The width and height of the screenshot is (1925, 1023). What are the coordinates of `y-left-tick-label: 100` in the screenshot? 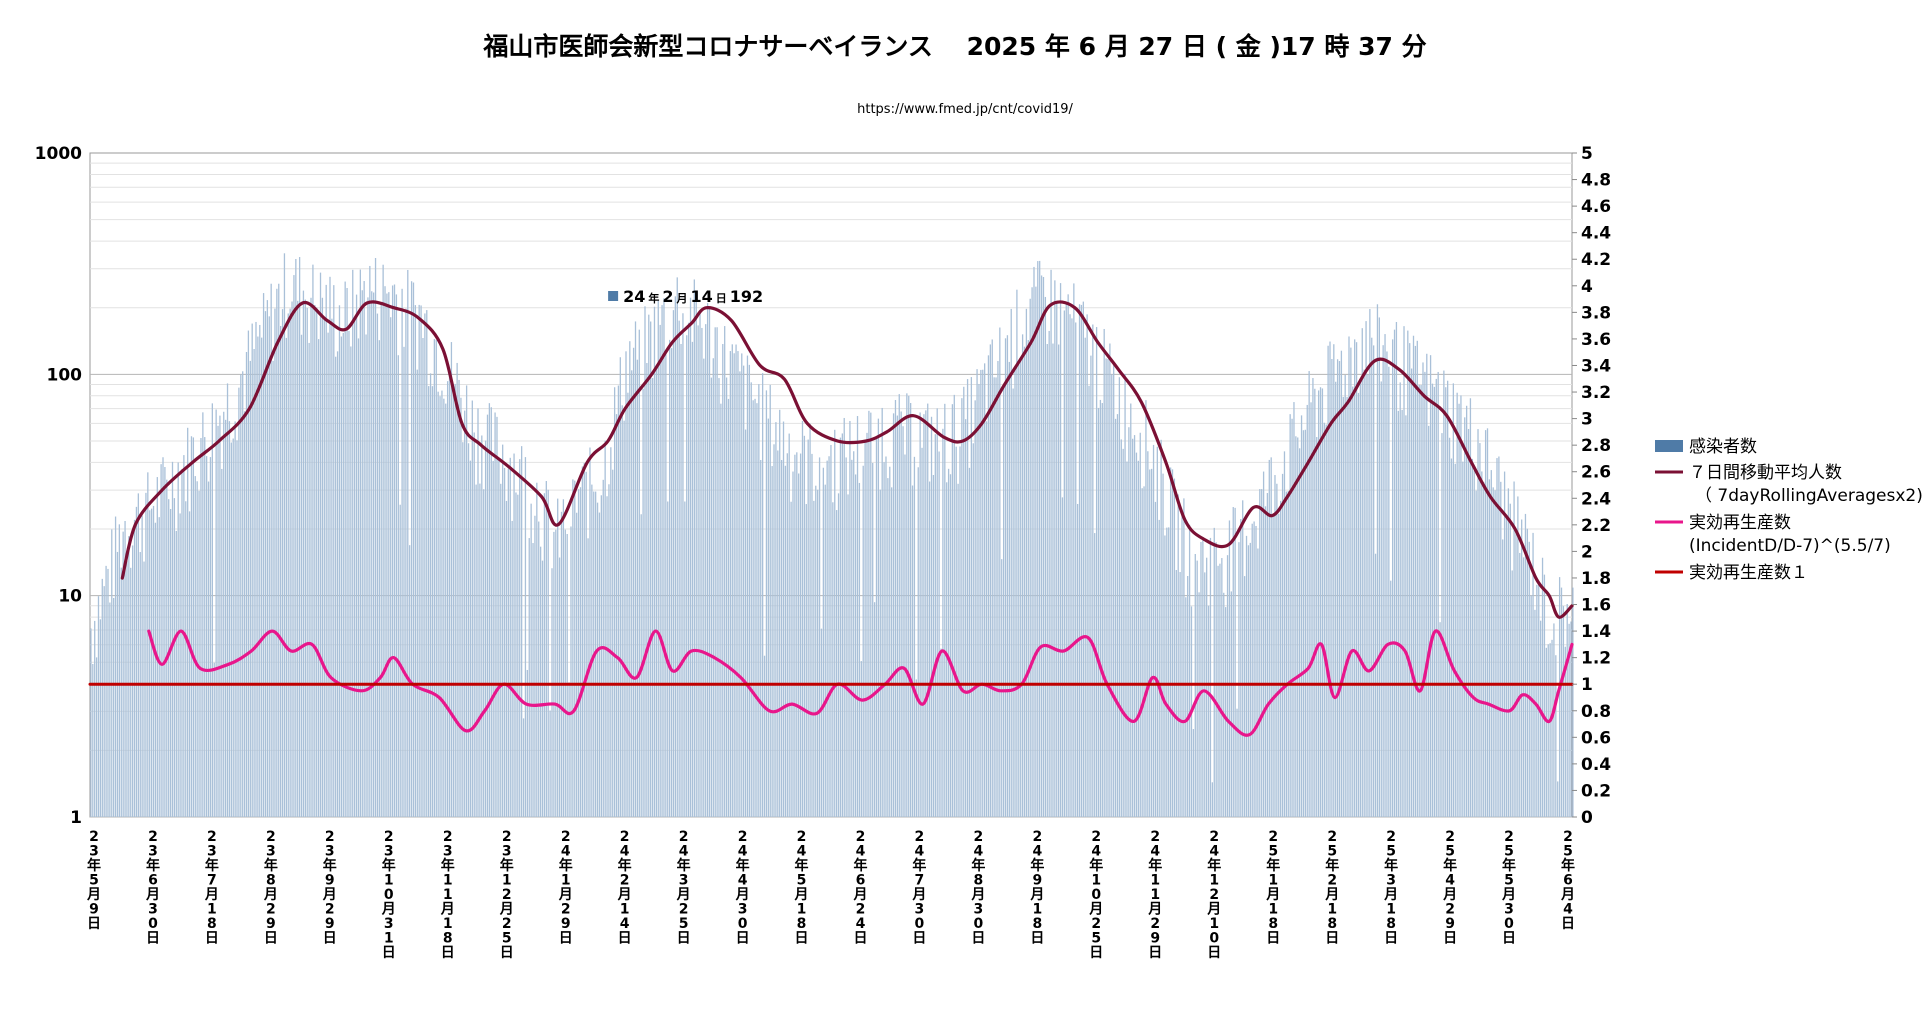 It's located at (65, 375).